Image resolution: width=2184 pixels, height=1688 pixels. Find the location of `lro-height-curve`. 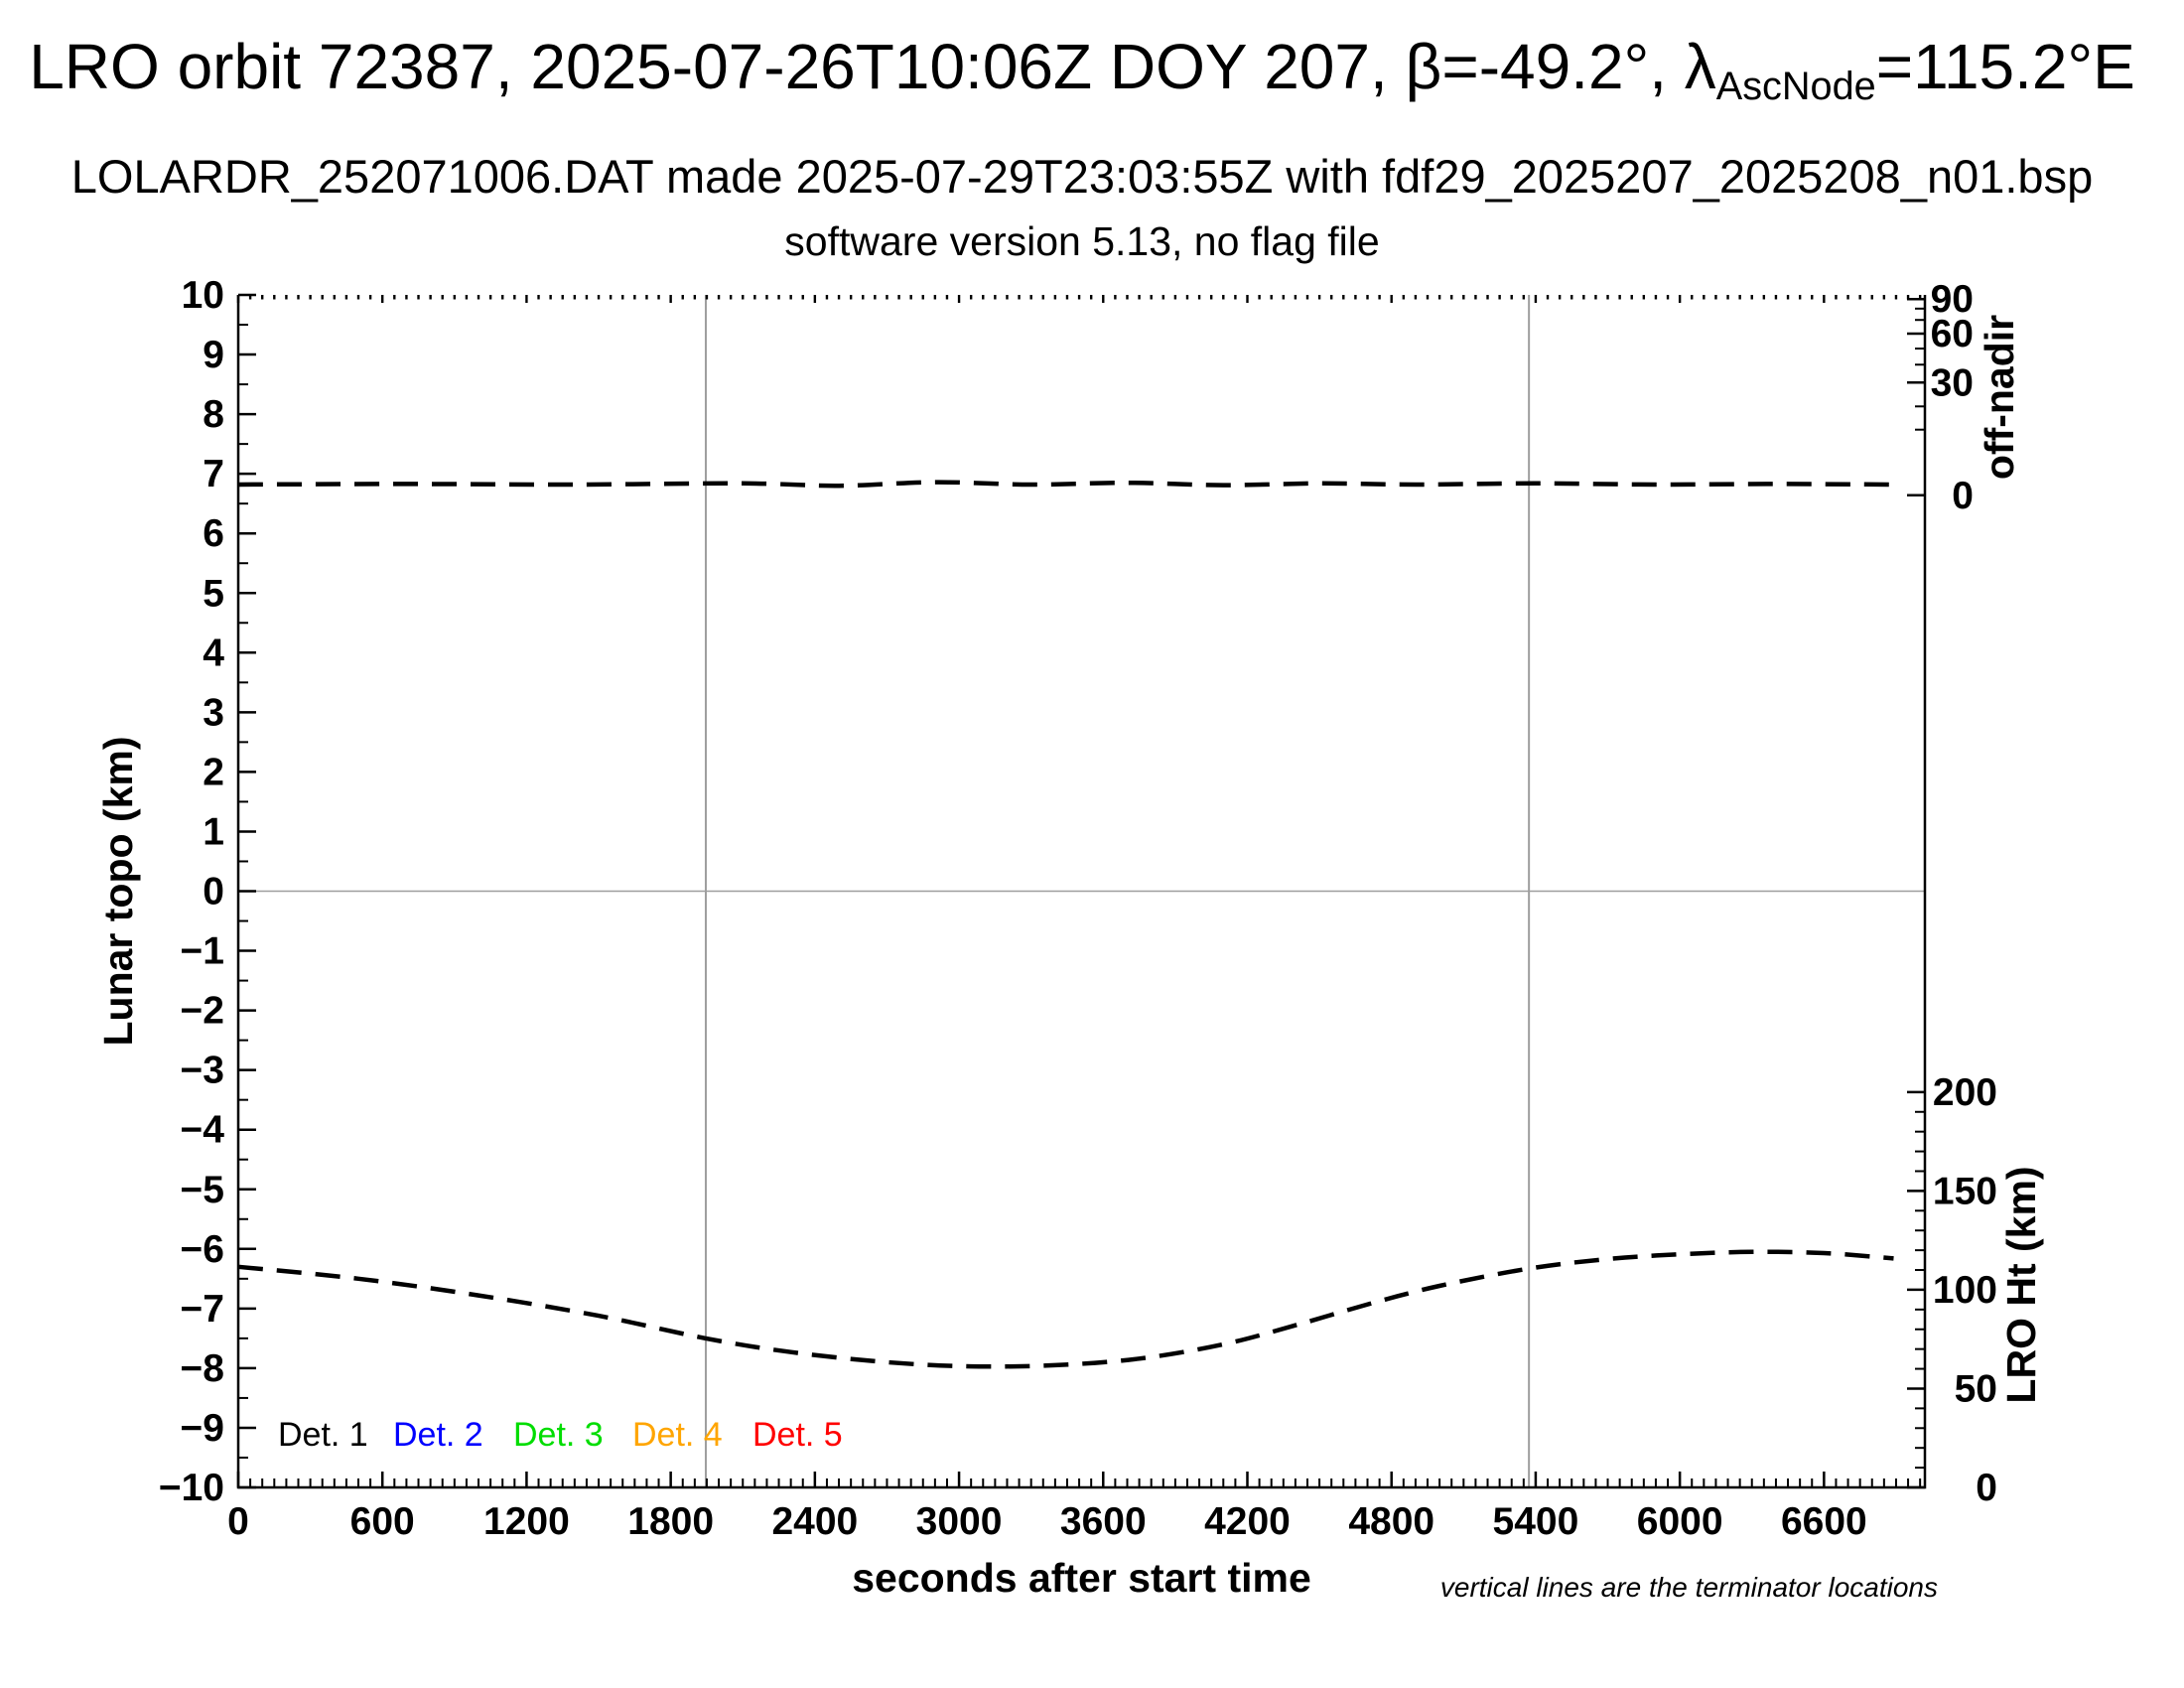

lro-height-curve is located at coordinates (1065, 1309).